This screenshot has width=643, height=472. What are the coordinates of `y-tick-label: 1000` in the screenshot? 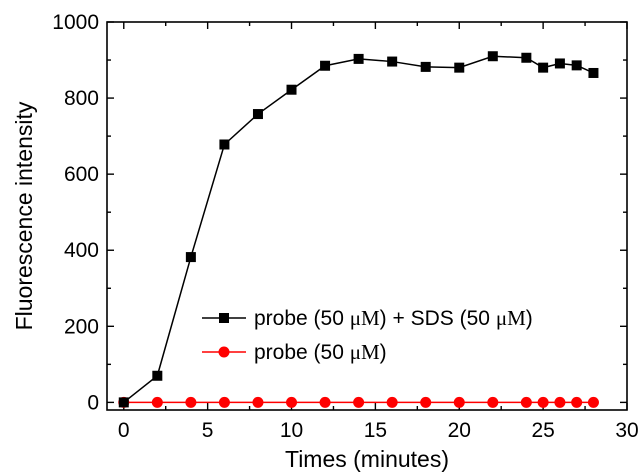 It's located at (75, 22).